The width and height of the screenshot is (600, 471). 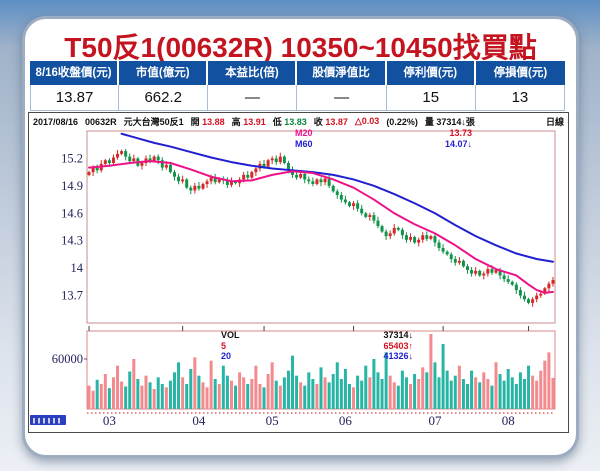 I want to click on x-axis-label: 08, so click(x=508, y=420).